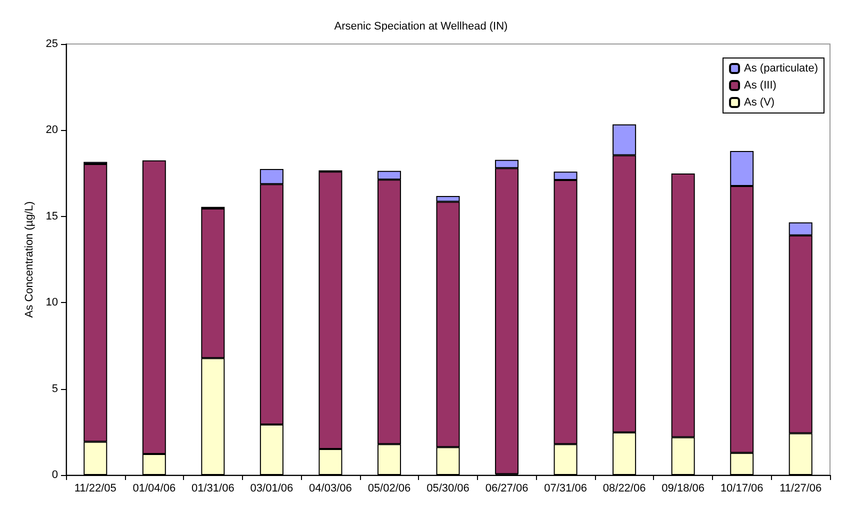 The width and height of the screenshot is (842, 514). Describe the element at coordinates (389, 488) in the screenshot. I see `x-tick-label: 05/02/06` at that location.